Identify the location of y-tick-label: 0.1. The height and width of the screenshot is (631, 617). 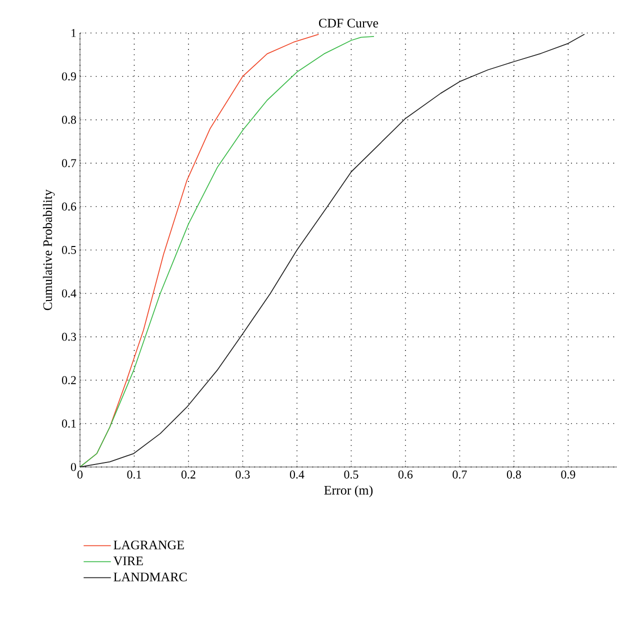
(69, 424).